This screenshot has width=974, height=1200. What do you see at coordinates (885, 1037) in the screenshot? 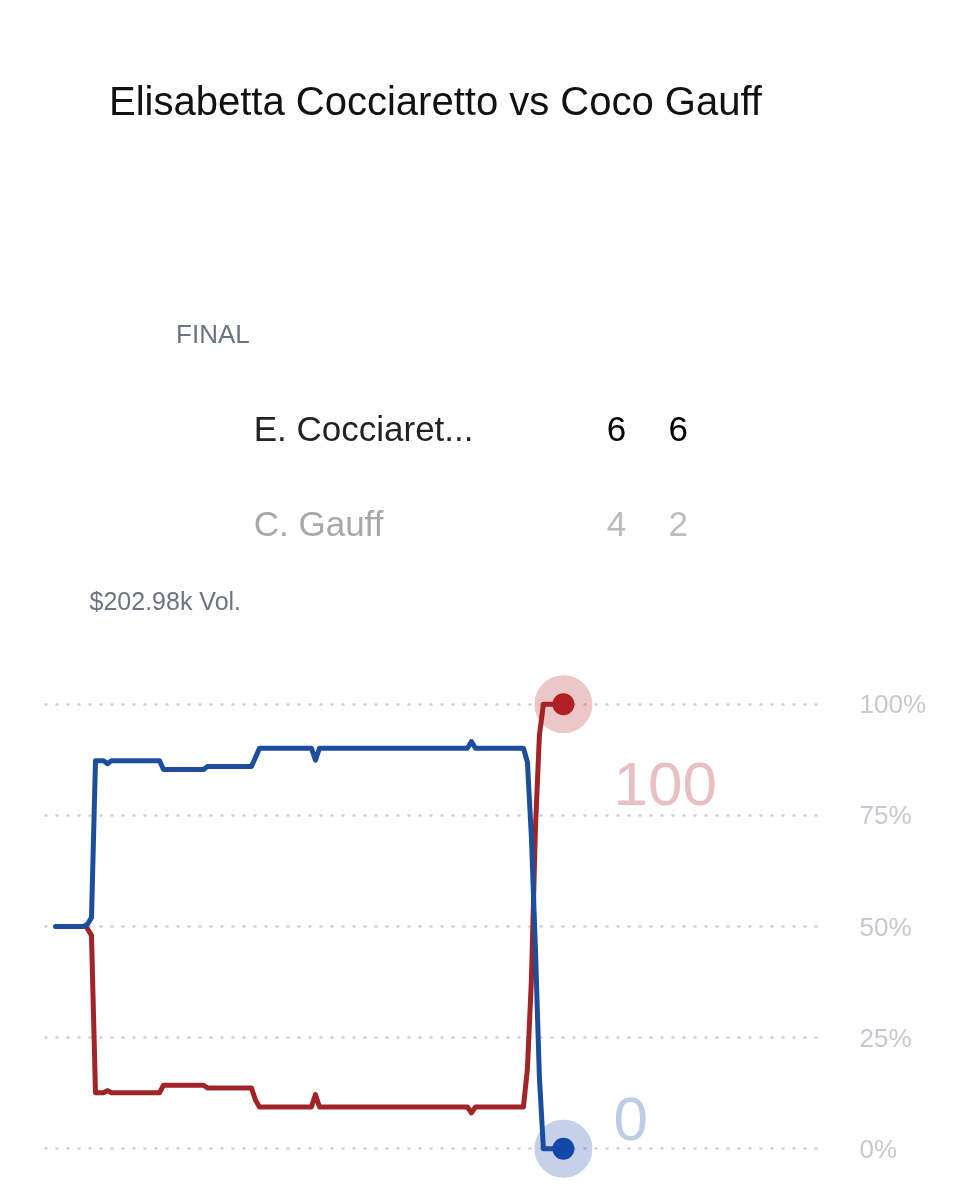
I see `y-tick-label: 25%` at bounding box center [885, 1037].